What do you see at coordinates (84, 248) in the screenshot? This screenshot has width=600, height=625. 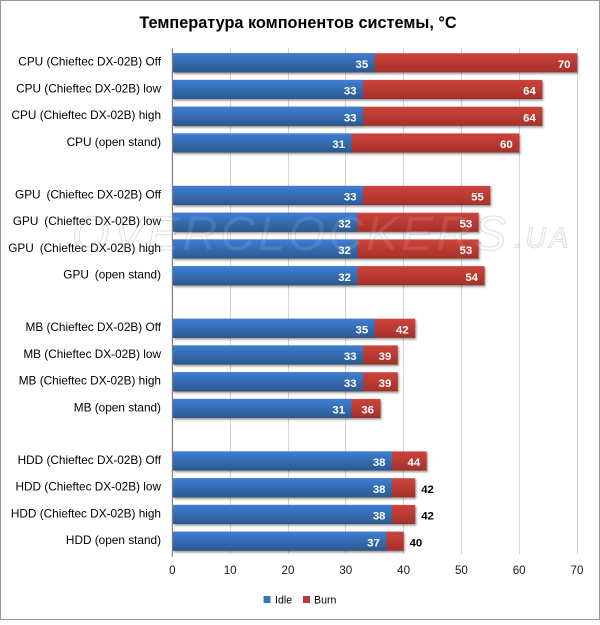 I see `svg-text: GPU (Chieftec DX-02B) high` at bounding box center [84, 248].